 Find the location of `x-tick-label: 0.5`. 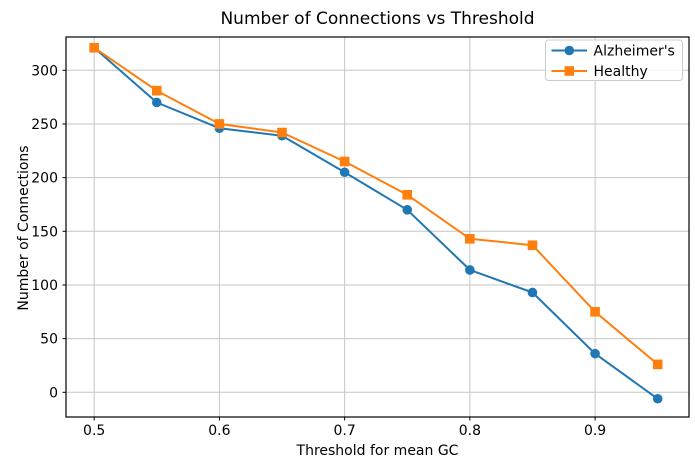

x-tick-label: 0.5 is located at coordinates (94, 431).